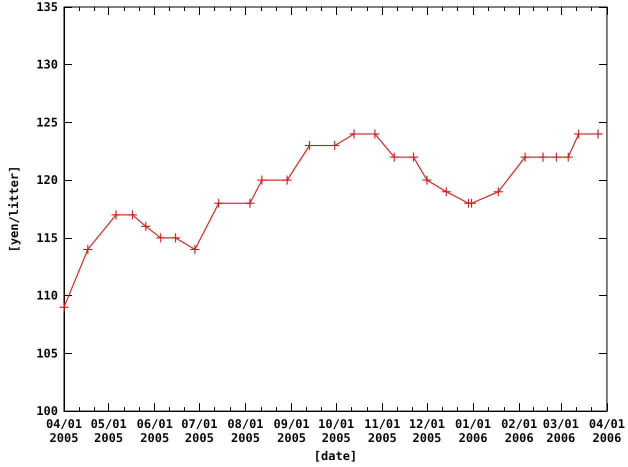 The height and width of the screenshot is (467, 628). I want to click on y-axis-title: [yen/litter], so click(14, 209).